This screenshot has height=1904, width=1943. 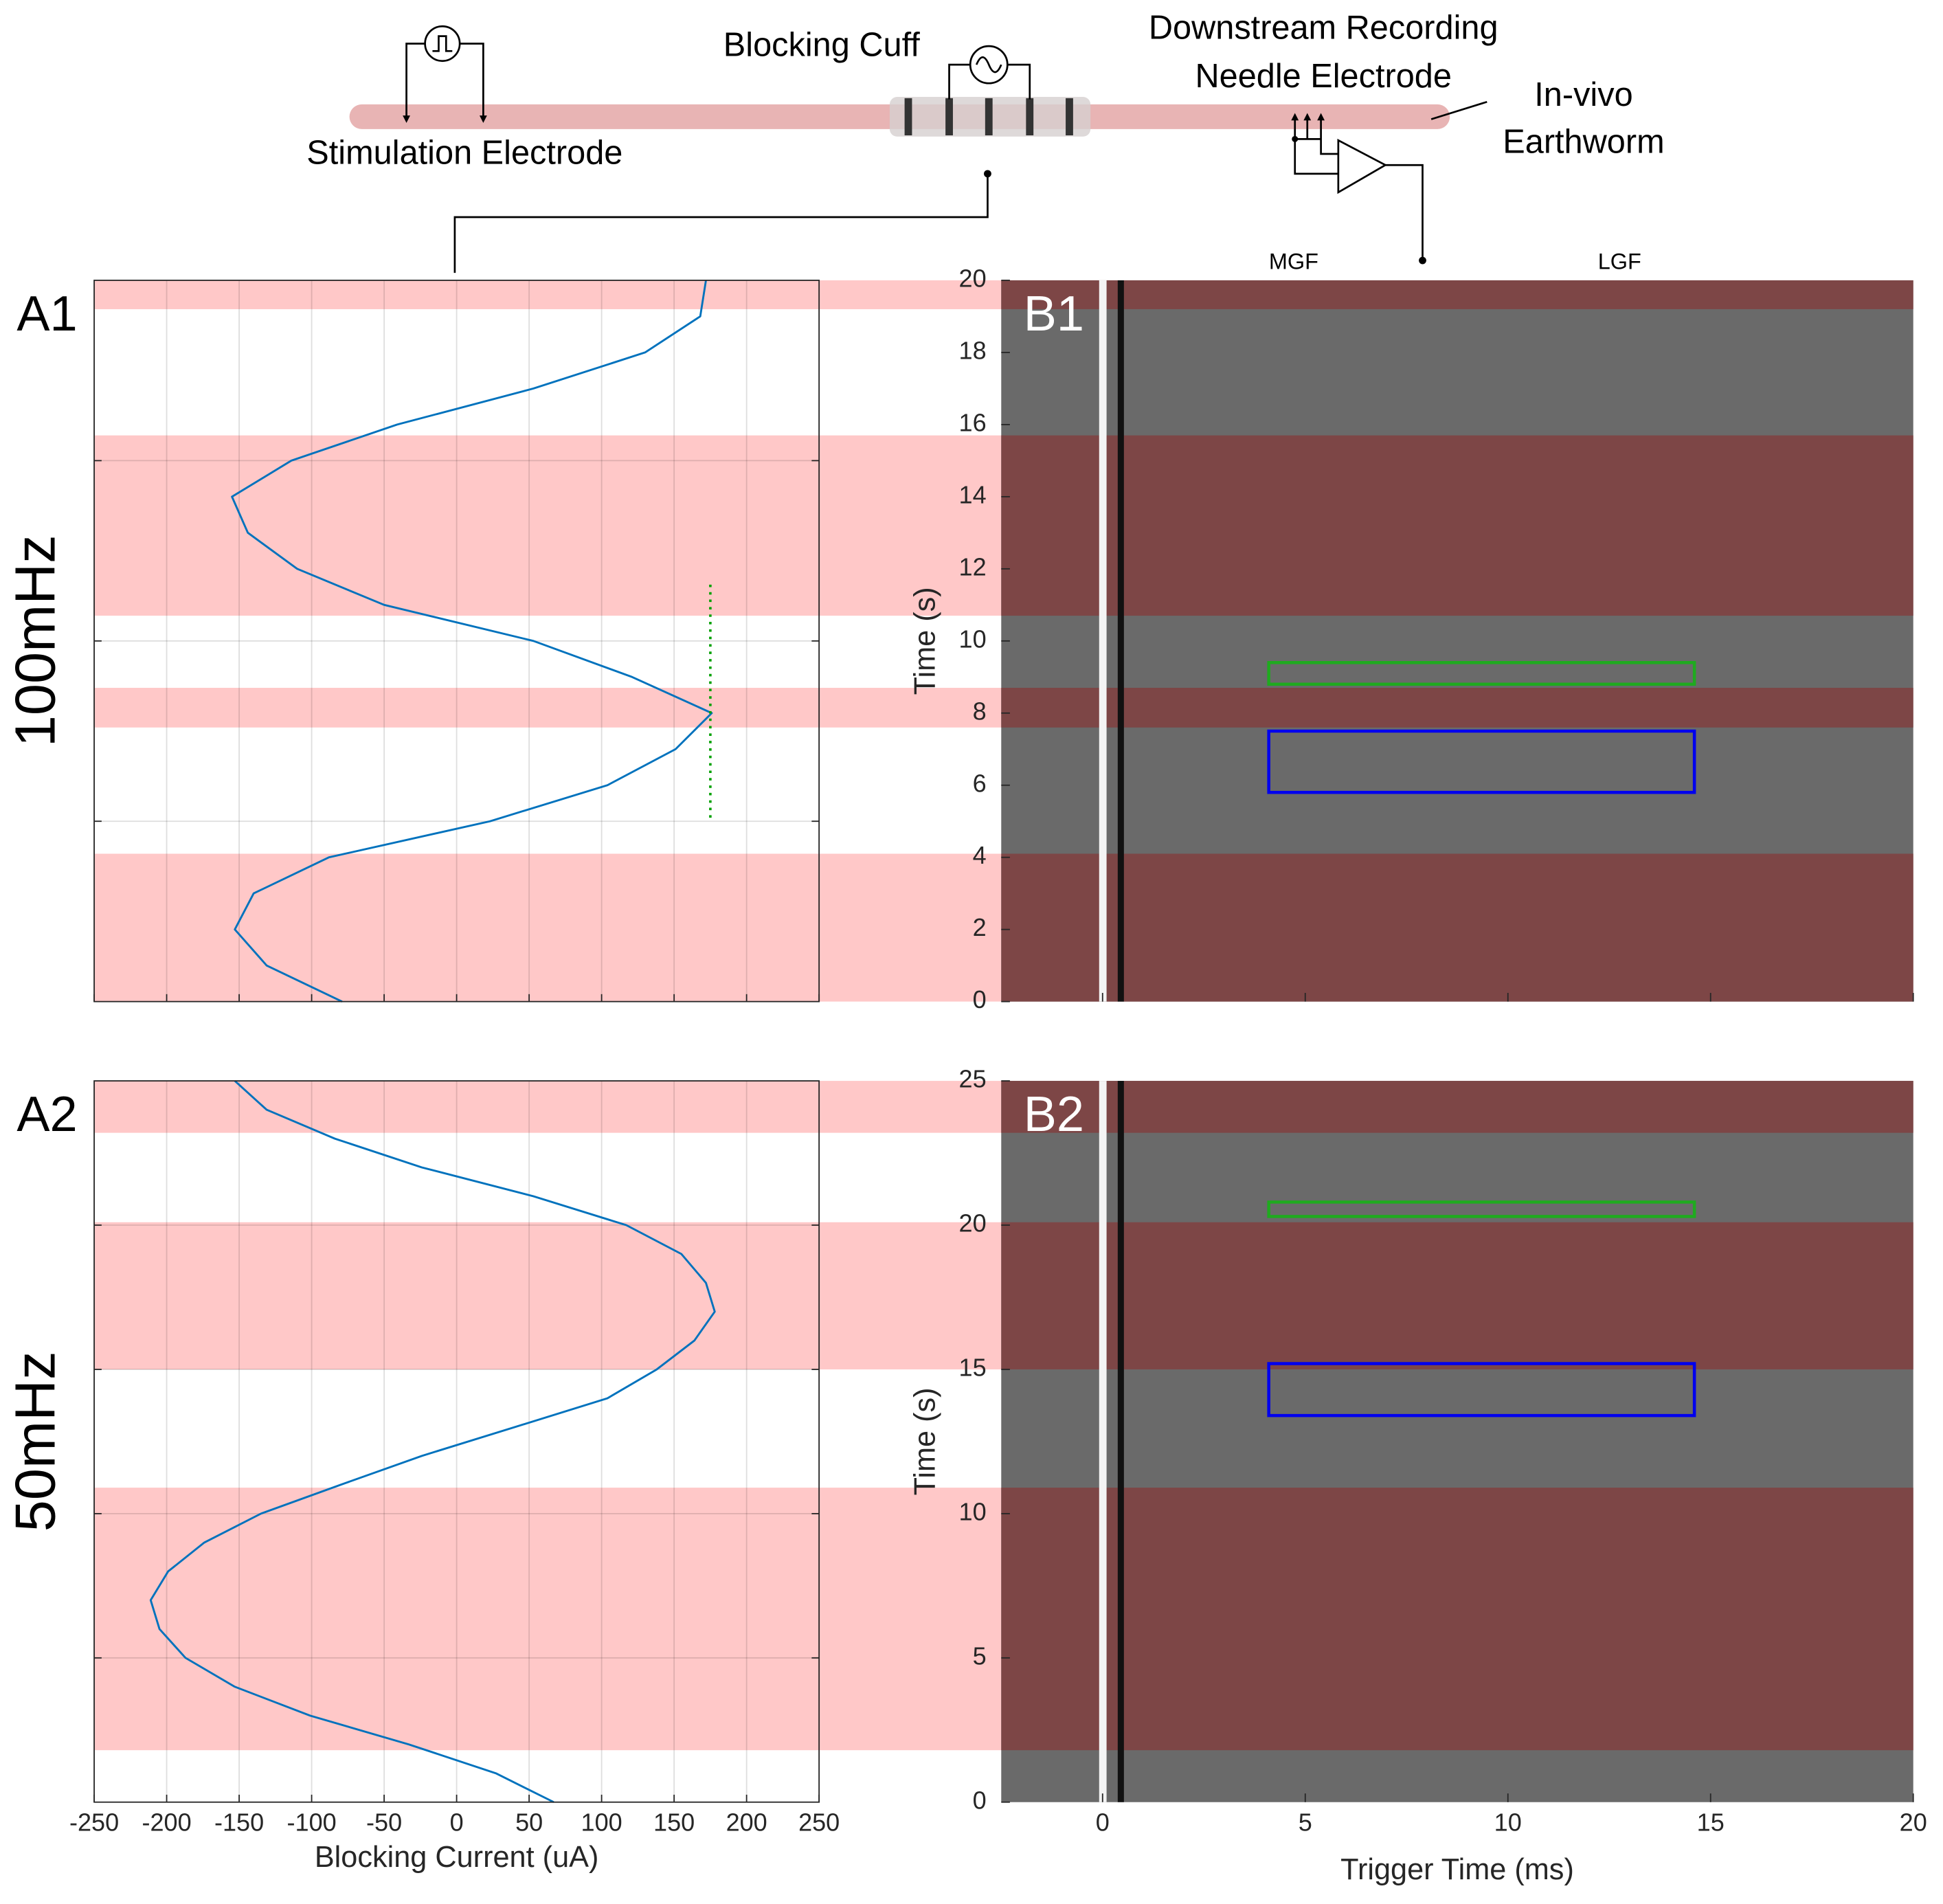 I want to click on cuff-rings, so click(x=988, y=116).